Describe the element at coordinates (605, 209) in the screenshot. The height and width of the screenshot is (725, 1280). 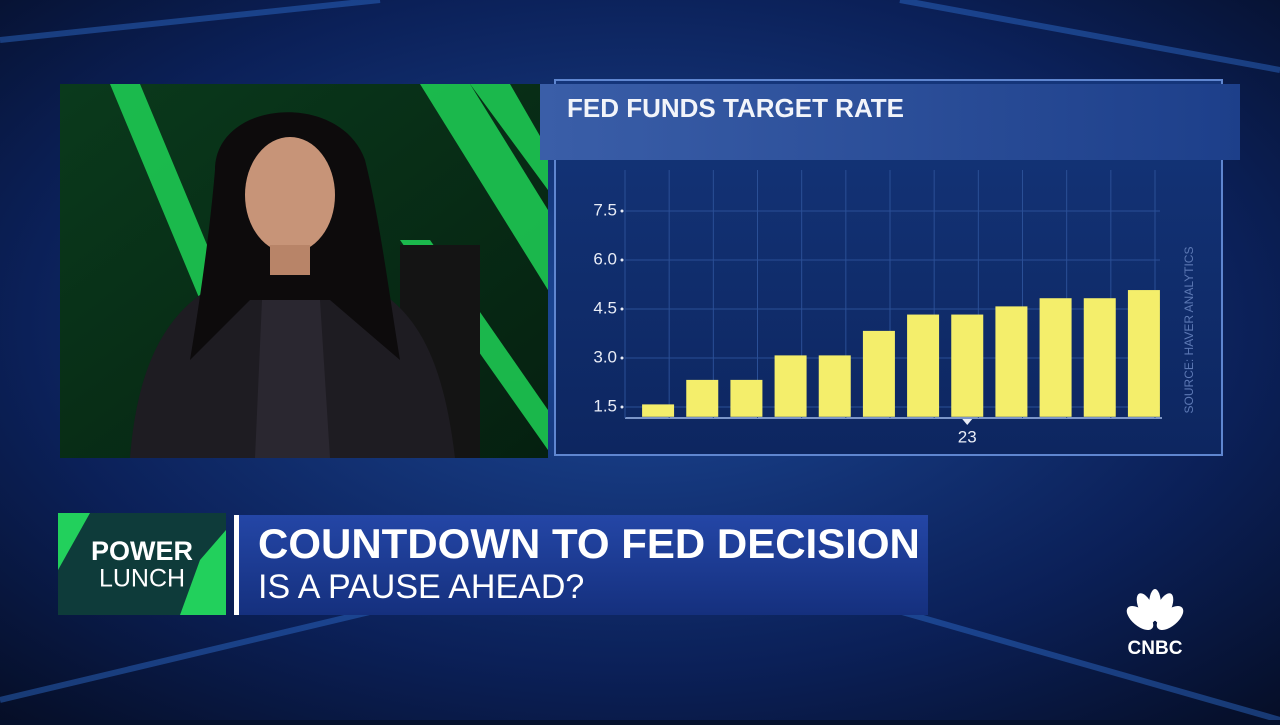
I see `y-tick-label: 7.5` at that location.